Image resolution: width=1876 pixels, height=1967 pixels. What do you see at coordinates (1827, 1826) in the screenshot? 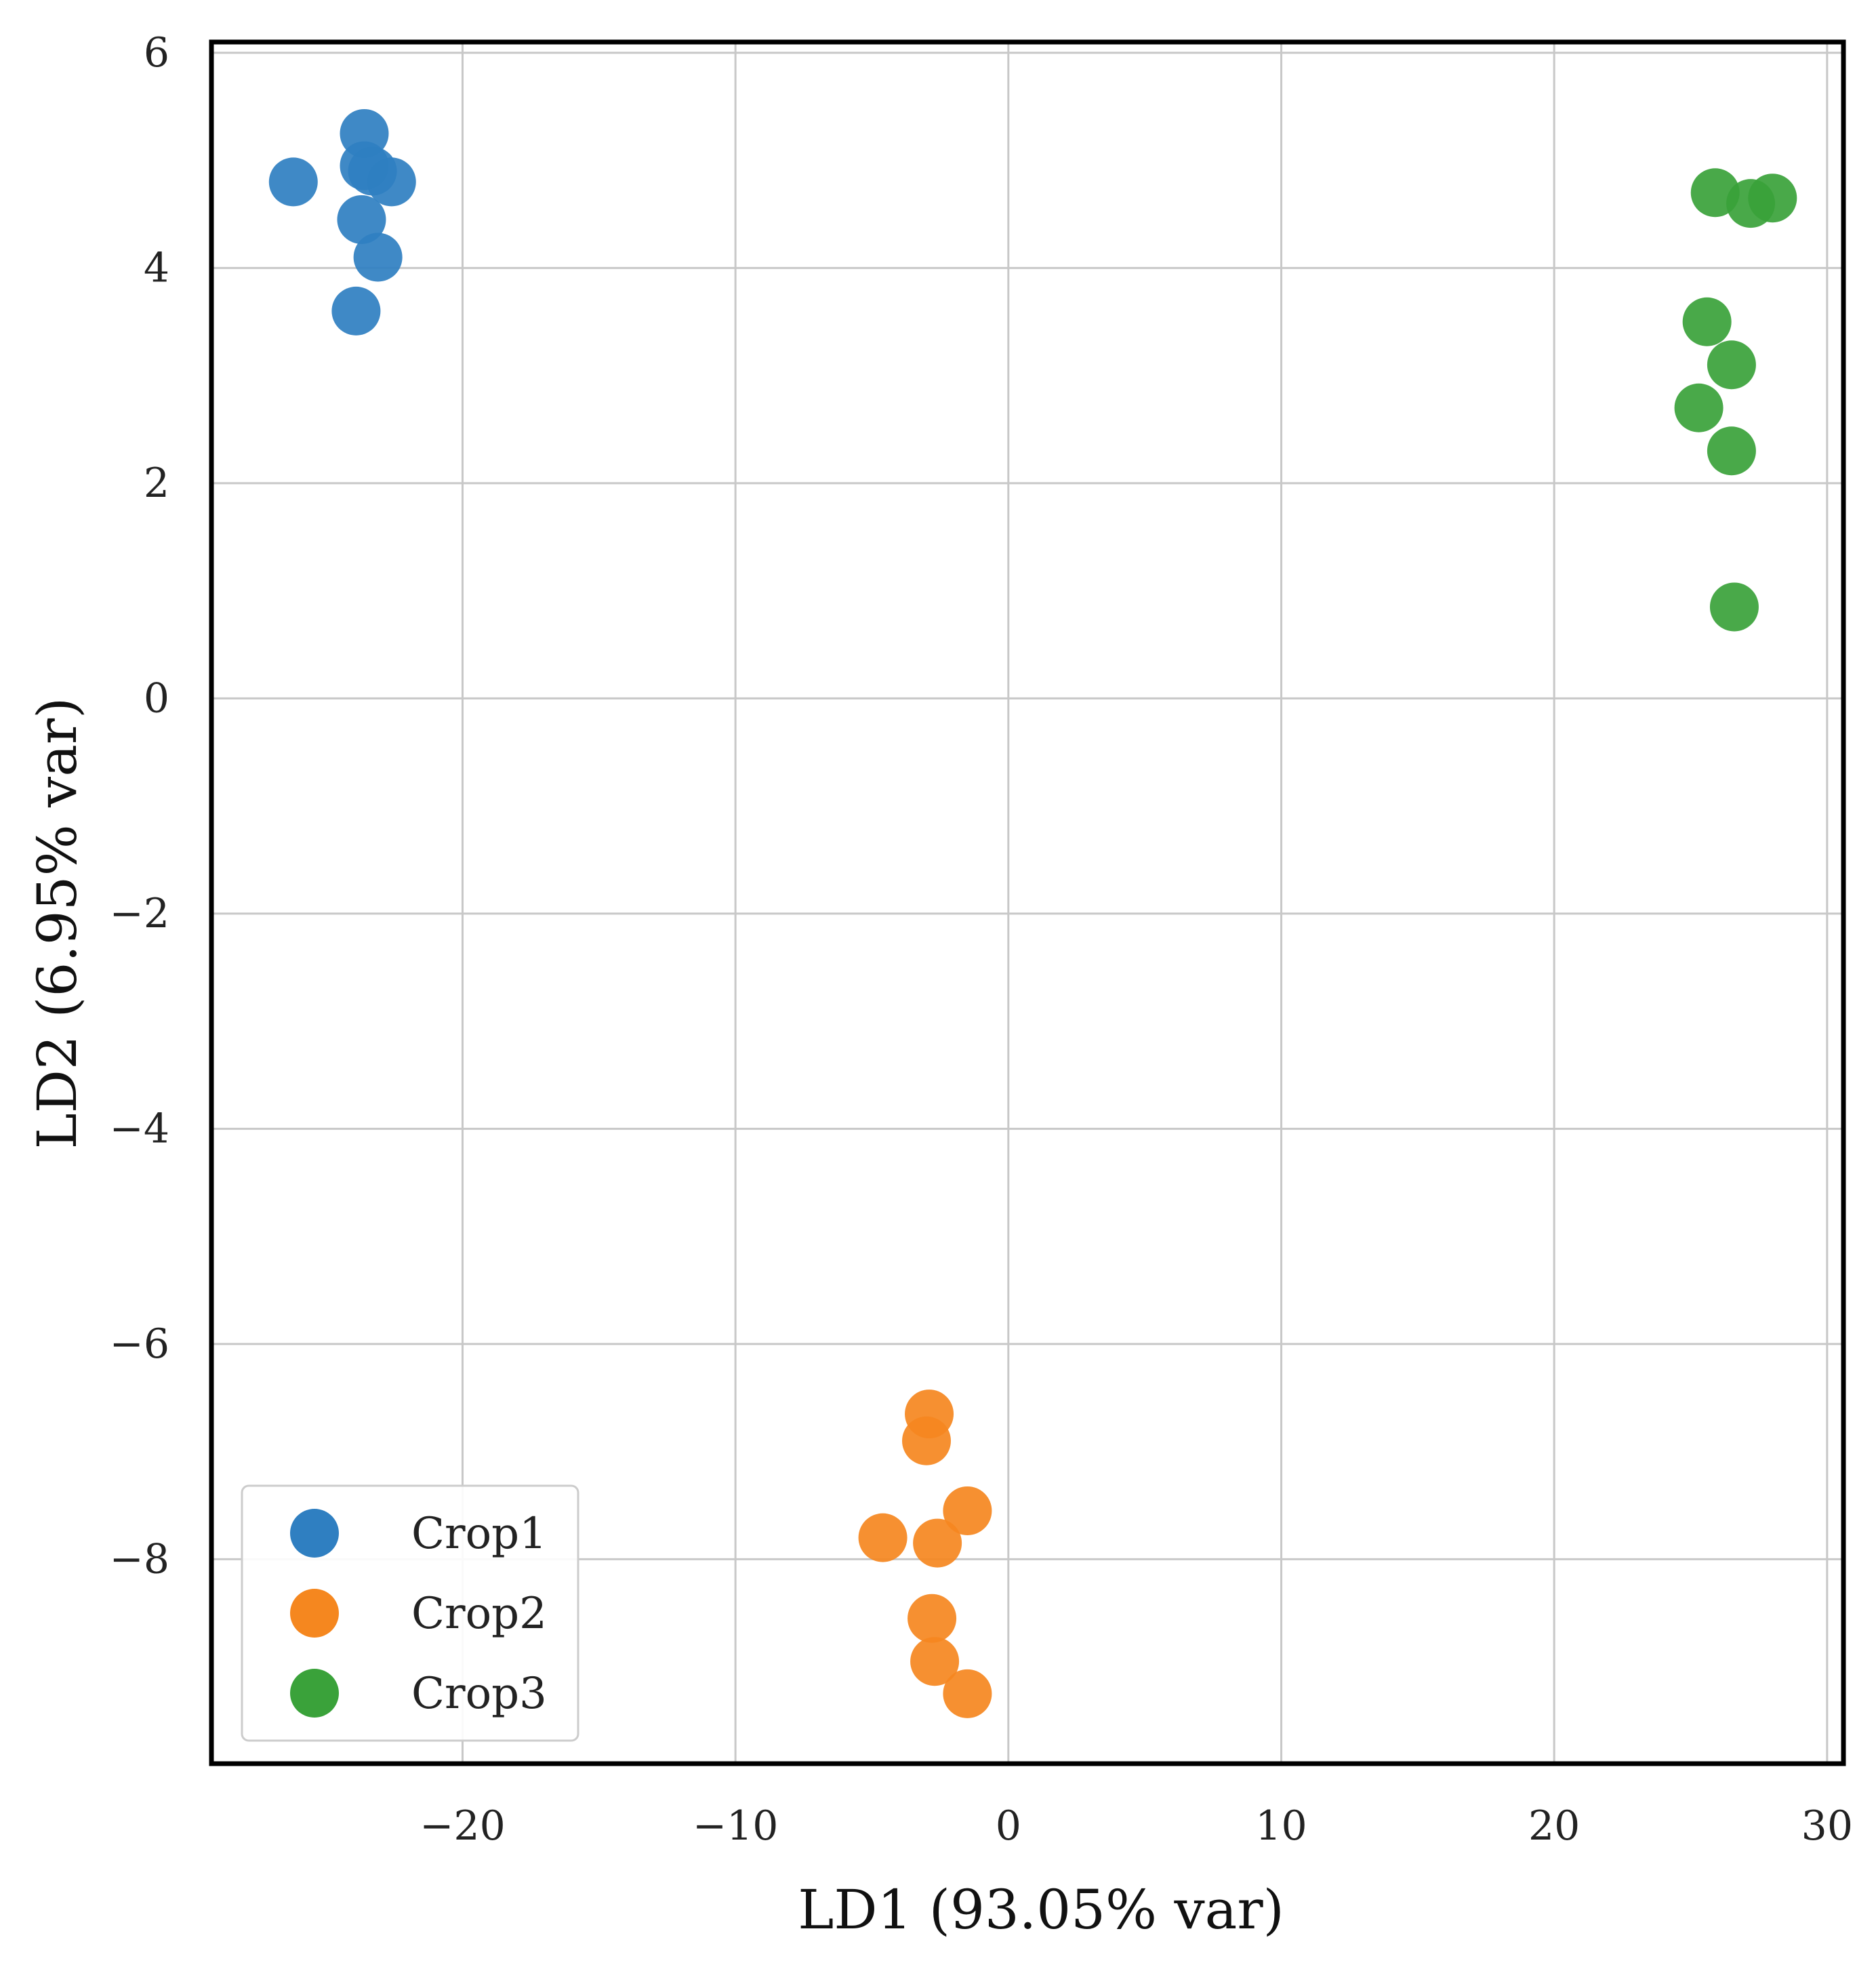
I see `x-tick-label: 30` at bounding box center [1827, 1826].